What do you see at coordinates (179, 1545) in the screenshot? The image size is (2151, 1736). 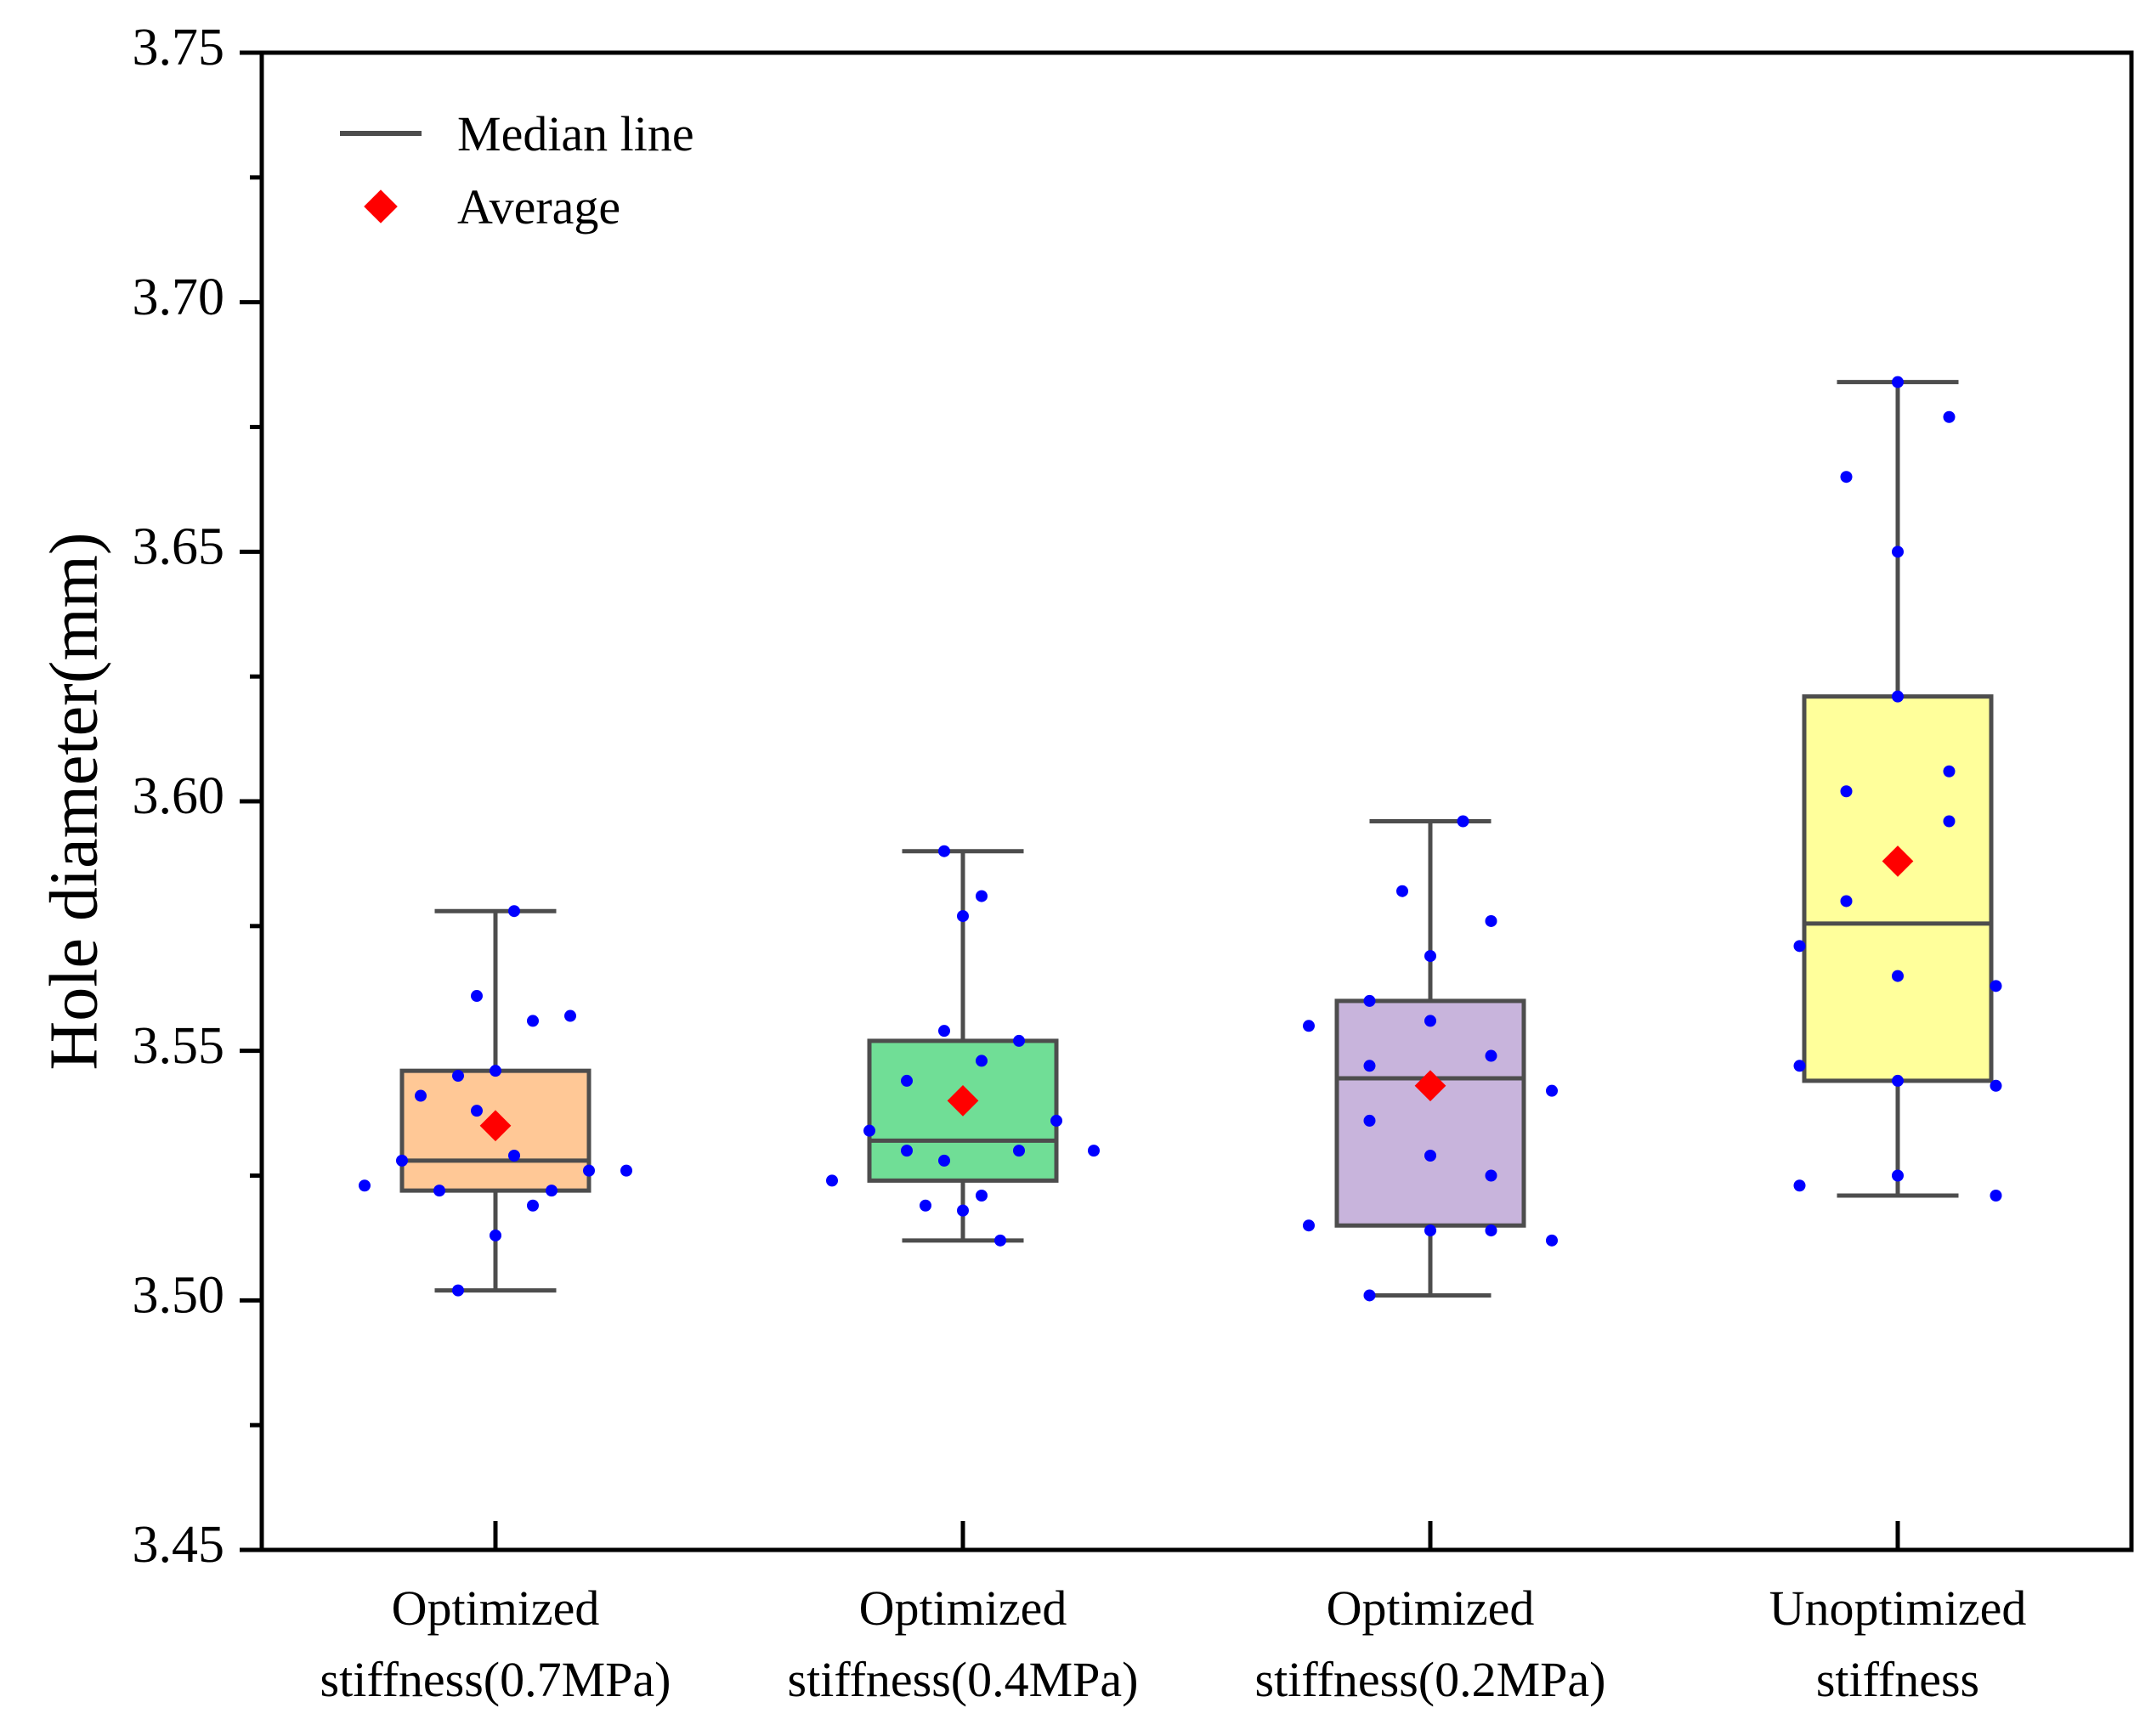 I see `y-tick-label: 3.45` at bounding box center [179, 1545].